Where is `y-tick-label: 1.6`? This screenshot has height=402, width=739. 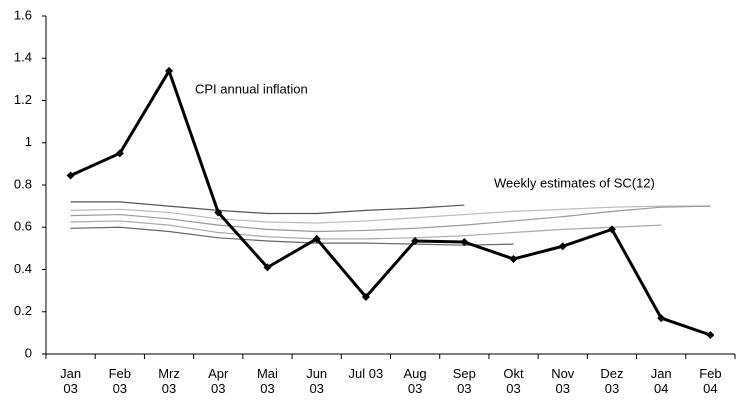
y-tick-label: 1.6 is located at coordinates (23, 14).